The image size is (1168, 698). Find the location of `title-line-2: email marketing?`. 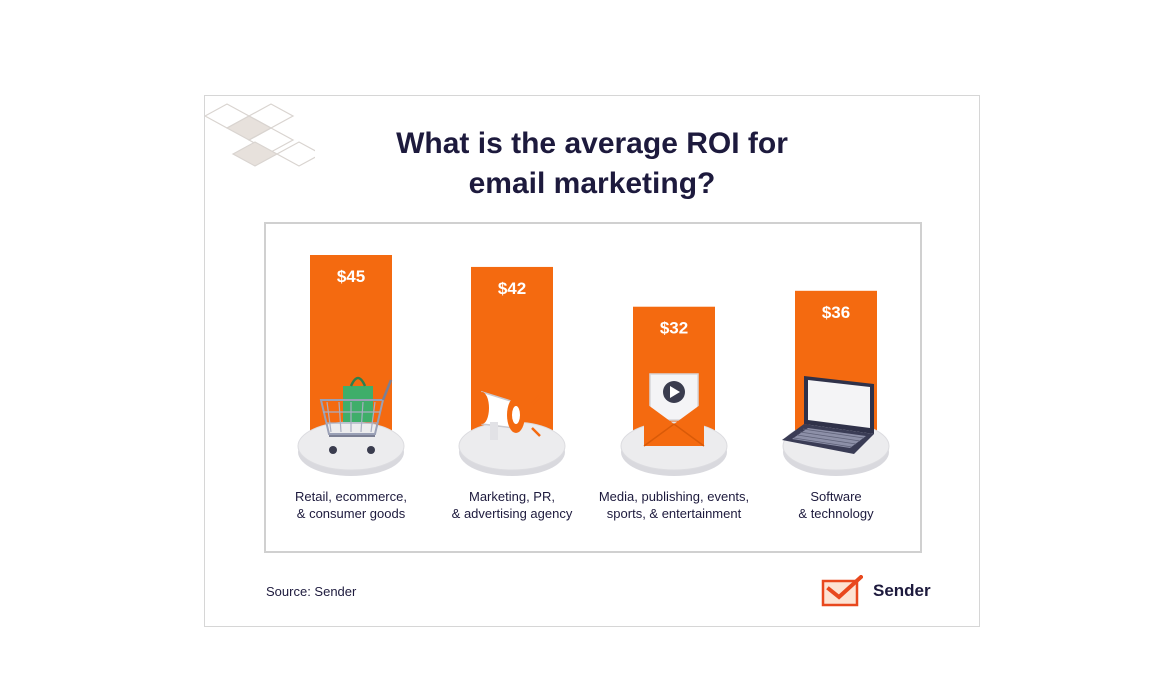

title-line-2: email marketing? is located at coordinates (592, 183).